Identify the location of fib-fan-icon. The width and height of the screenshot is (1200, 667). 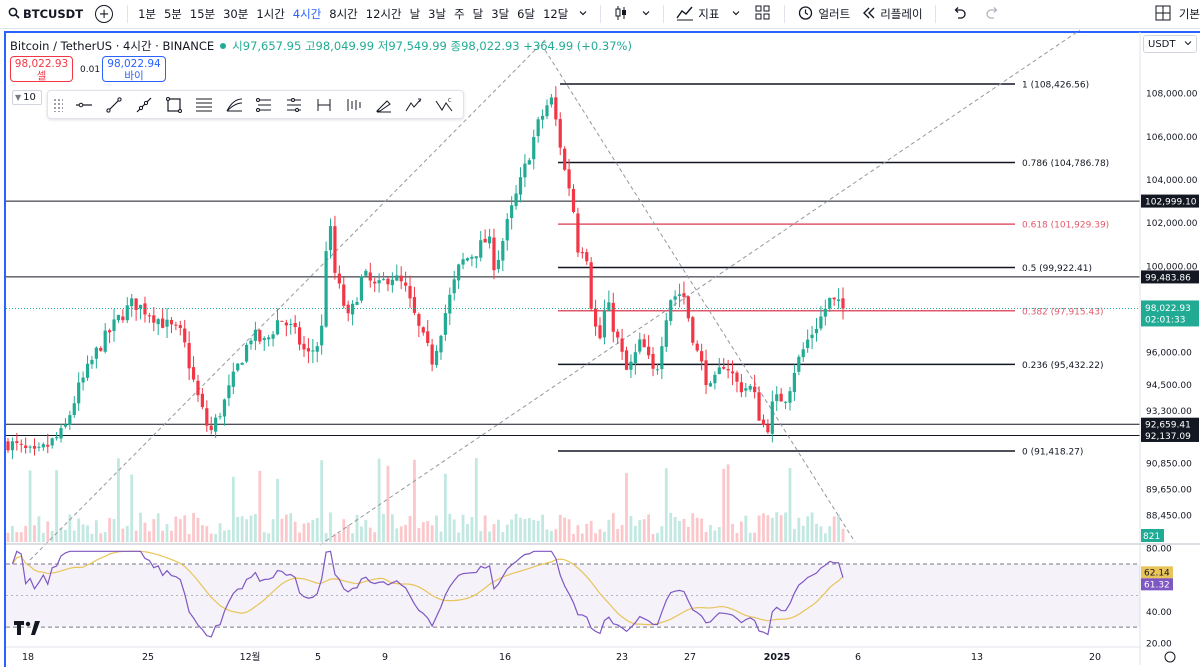
(234, 105).